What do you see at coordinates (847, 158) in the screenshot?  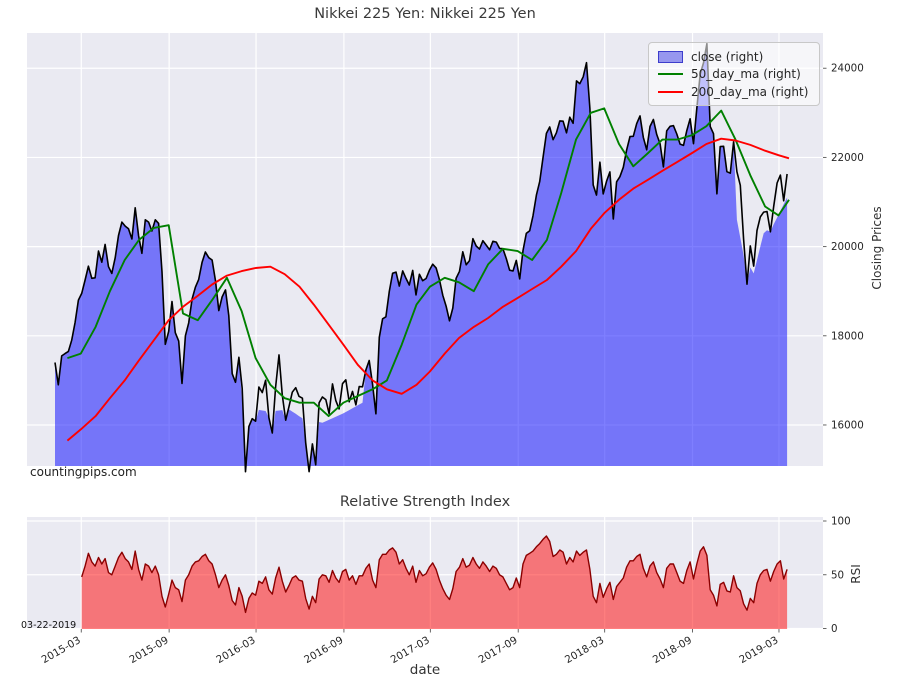 I see `y-tick-main: 22000` at bounding box center [847, 158].